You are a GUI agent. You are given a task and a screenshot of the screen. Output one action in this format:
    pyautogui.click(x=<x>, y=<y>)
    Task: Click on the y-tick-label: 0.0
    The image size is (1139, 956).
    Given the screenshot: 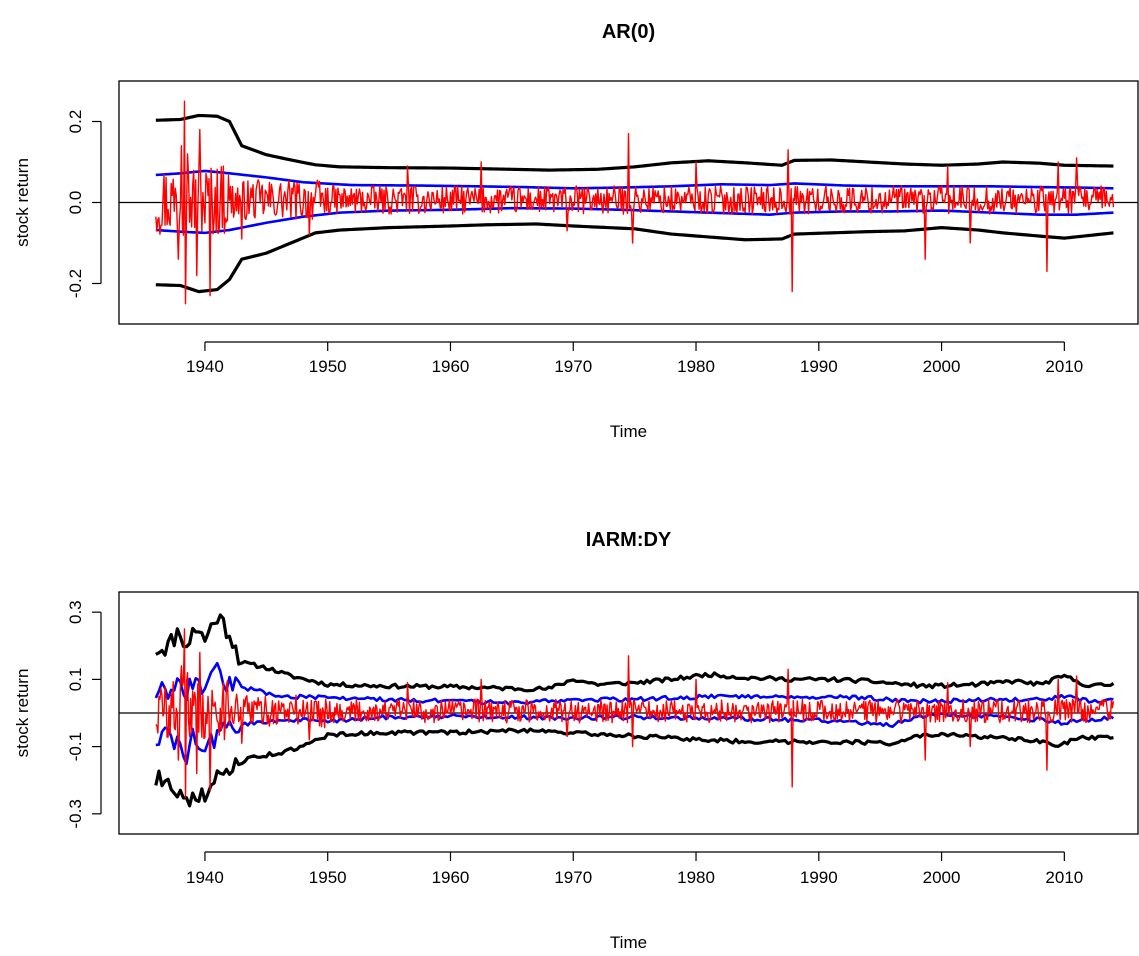 What is the action you would take?
    pyautogui.click(x=75, y=203)
    